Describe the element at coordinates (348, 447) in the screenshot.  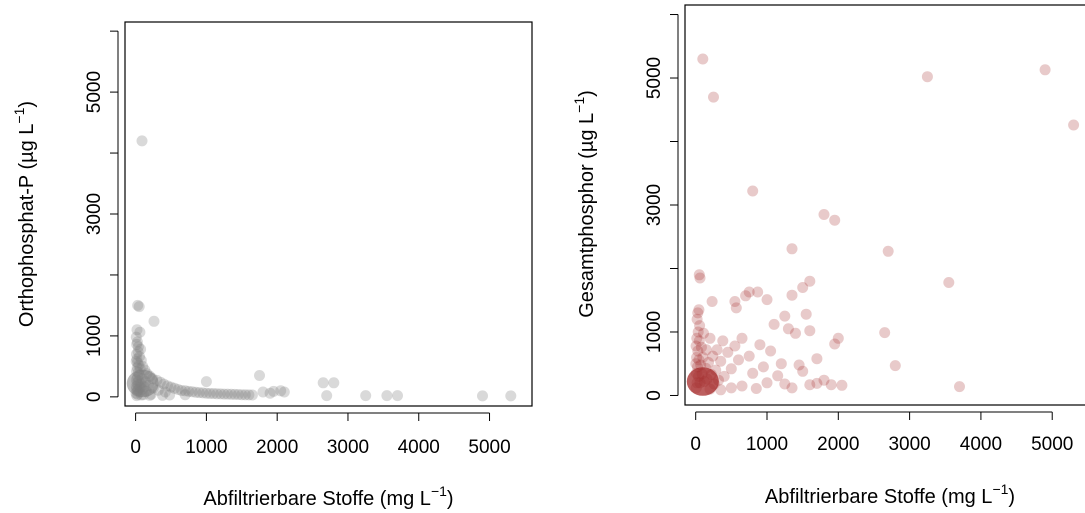
I see `x-tick-label-left-3: 3000` at that location.